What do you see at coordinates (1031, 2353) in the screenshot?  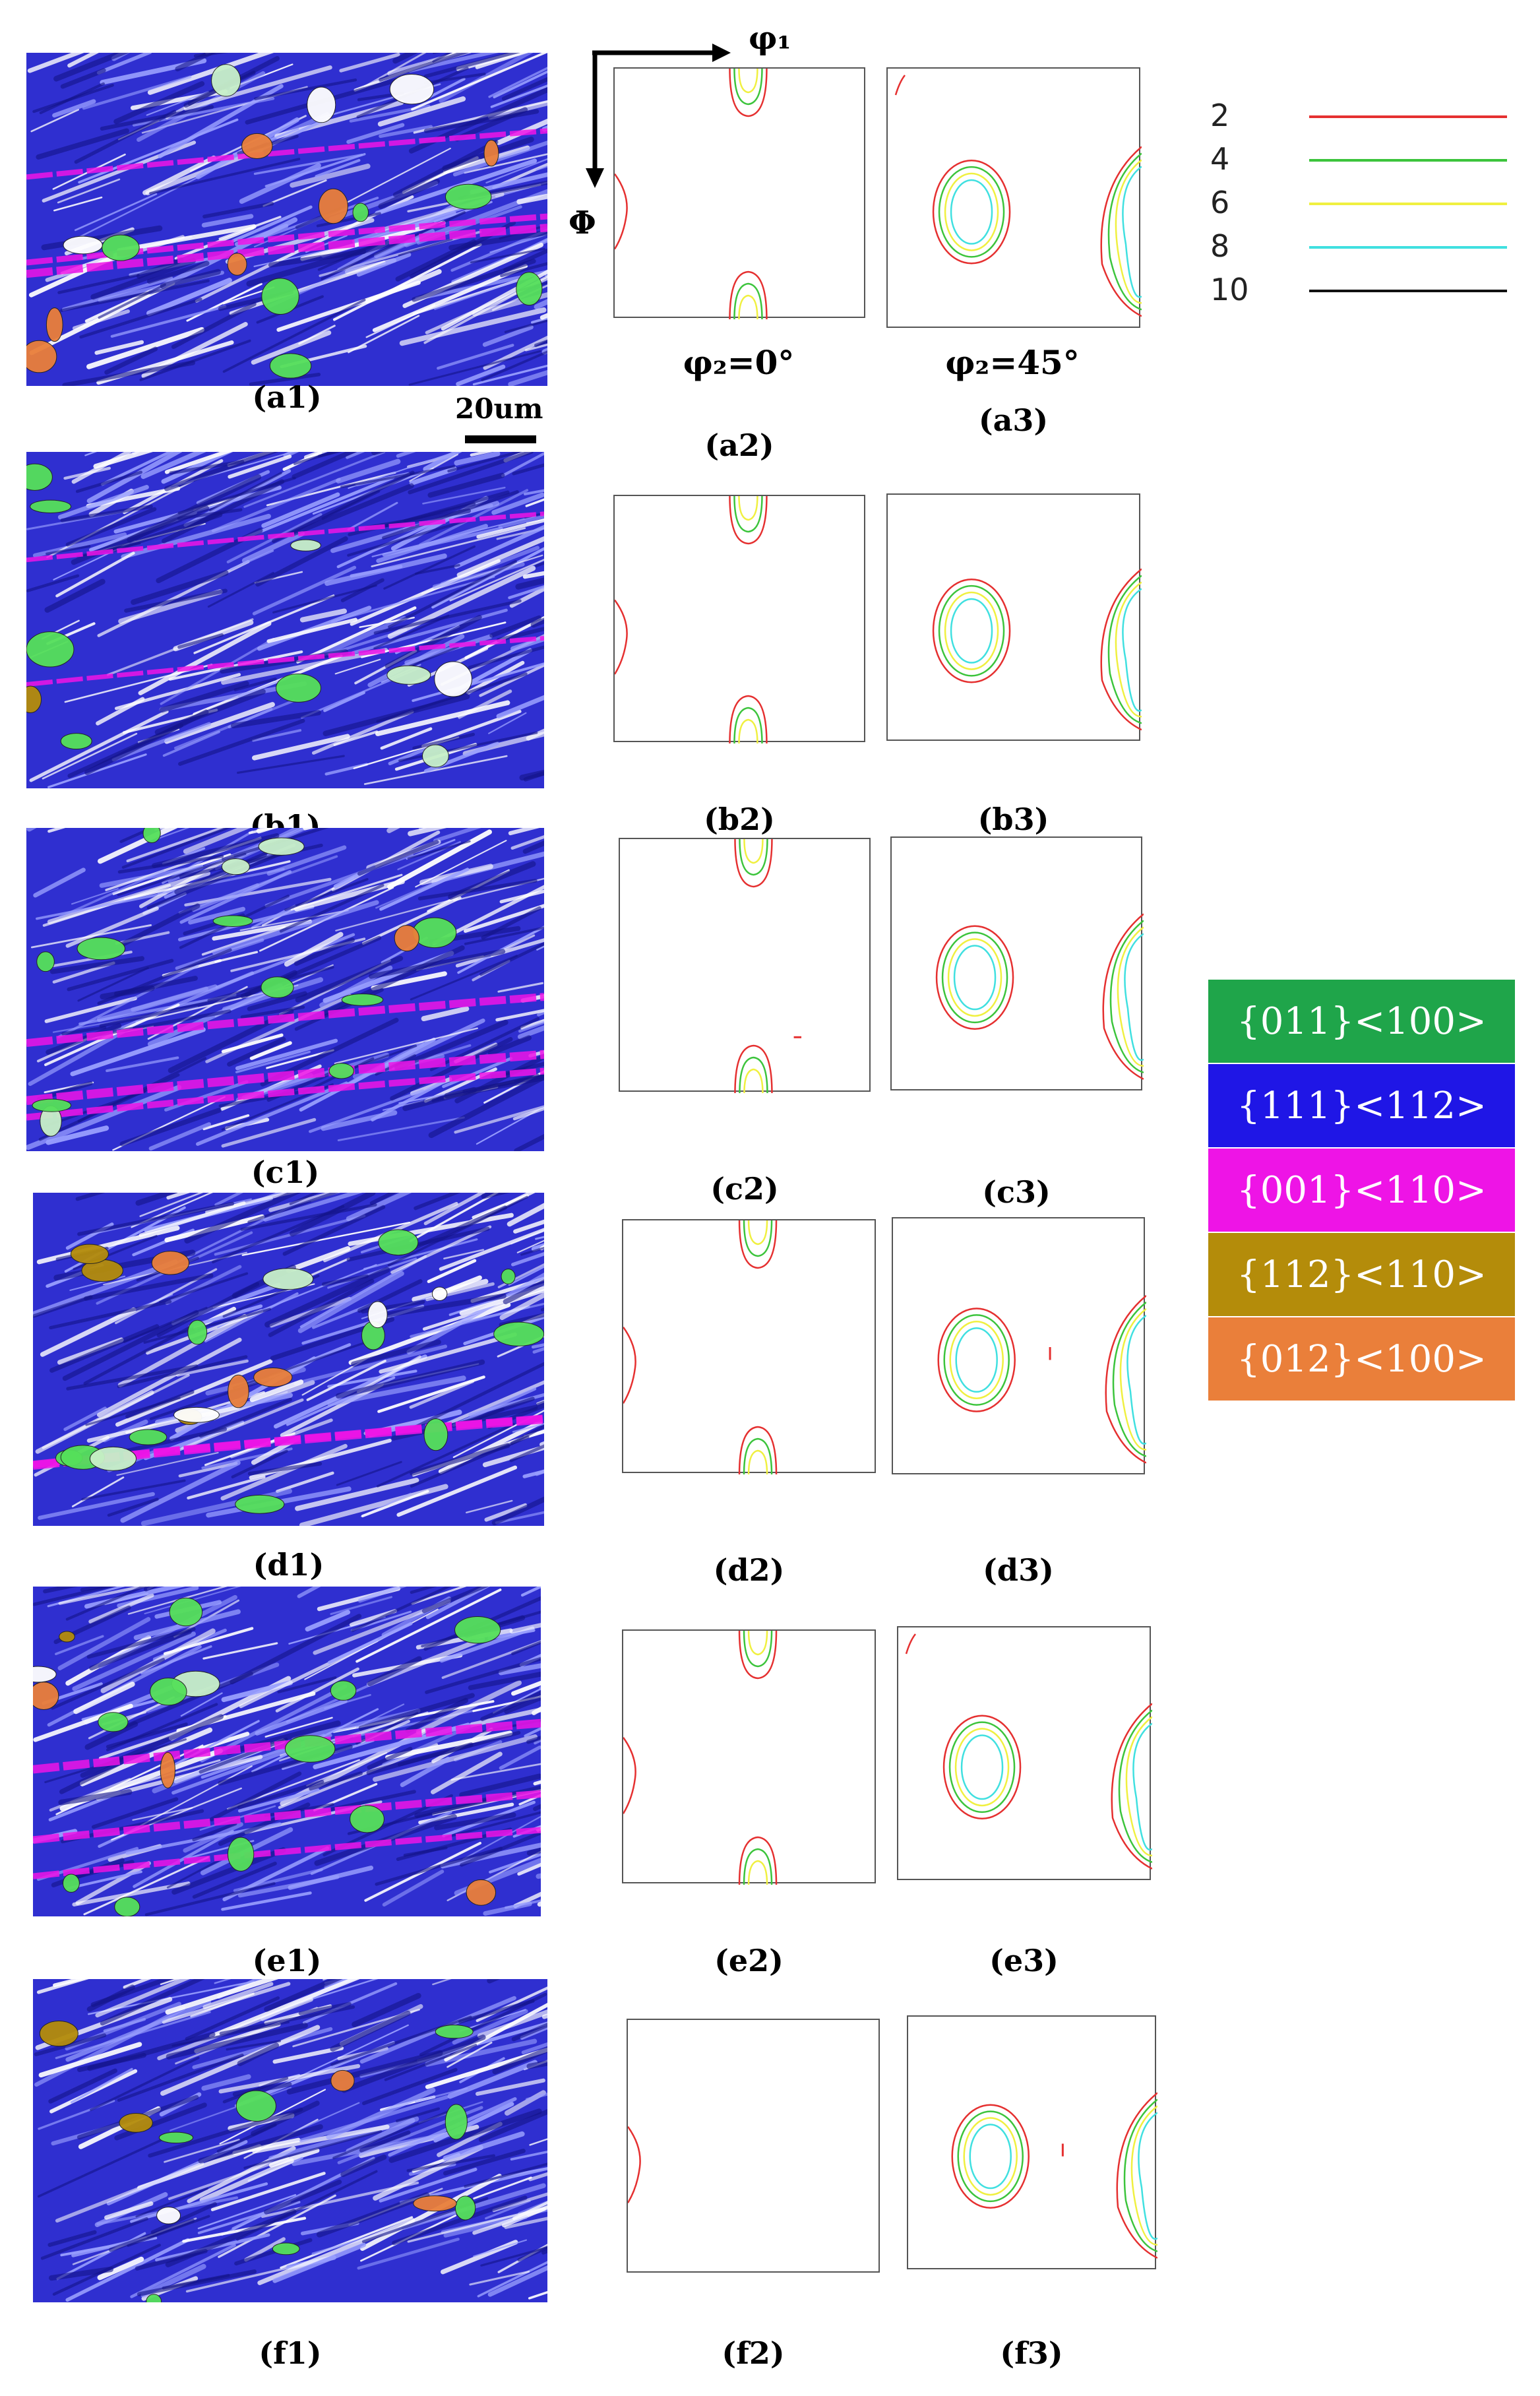 I see `panel-label: (f3)` at bounding box center [1031, 2353].